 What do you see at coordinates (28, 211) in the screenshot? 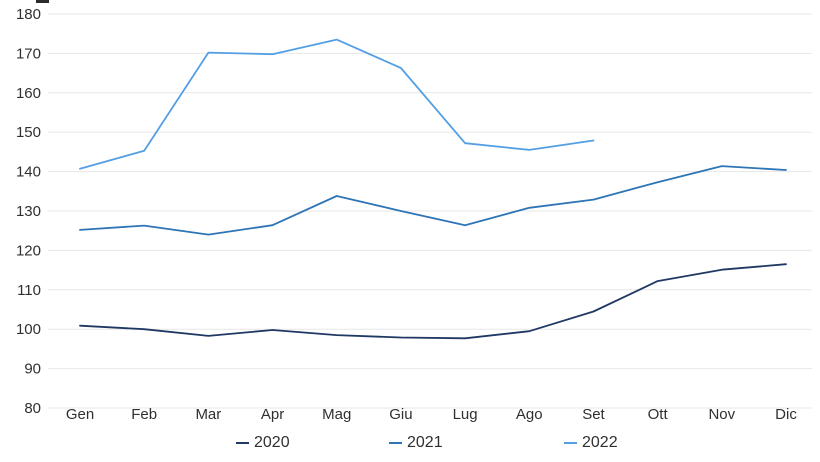
I see `y-axis-tick-label: 130` at bounding box center [28, 211].